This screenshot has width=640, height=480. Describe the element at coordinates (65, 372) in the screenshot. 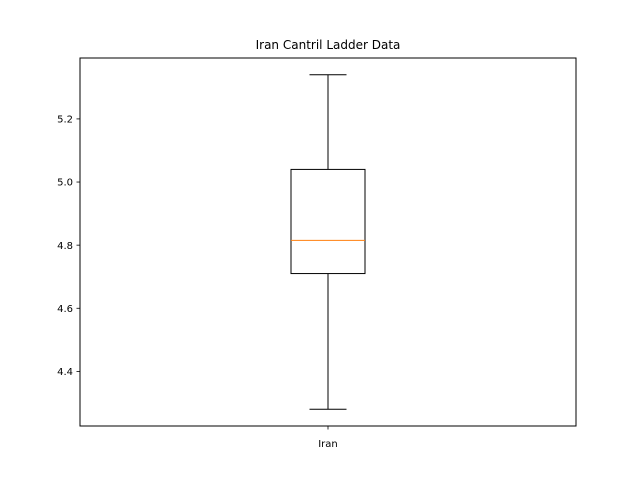

I see `y-tick-label: 4.4` at that location.